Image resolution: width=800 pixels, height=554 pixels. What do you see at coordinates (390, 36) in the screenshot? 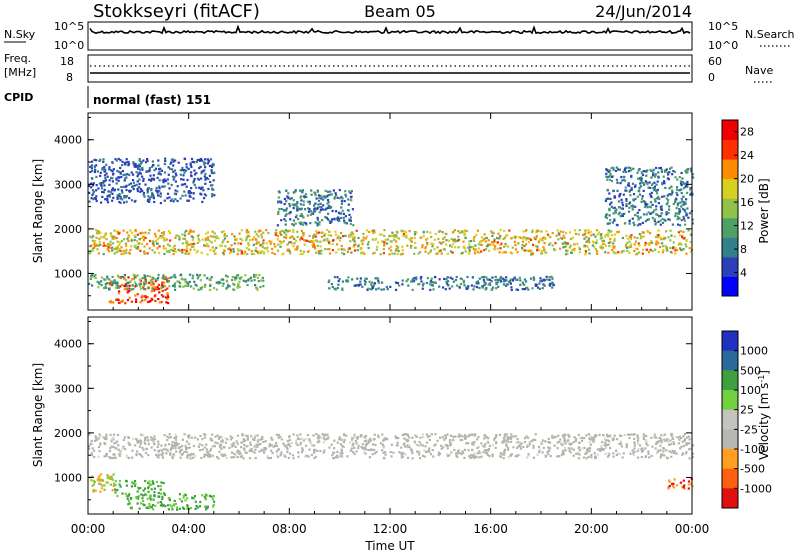
I see `sky-noise-frame` at bounding box center [390, 36].